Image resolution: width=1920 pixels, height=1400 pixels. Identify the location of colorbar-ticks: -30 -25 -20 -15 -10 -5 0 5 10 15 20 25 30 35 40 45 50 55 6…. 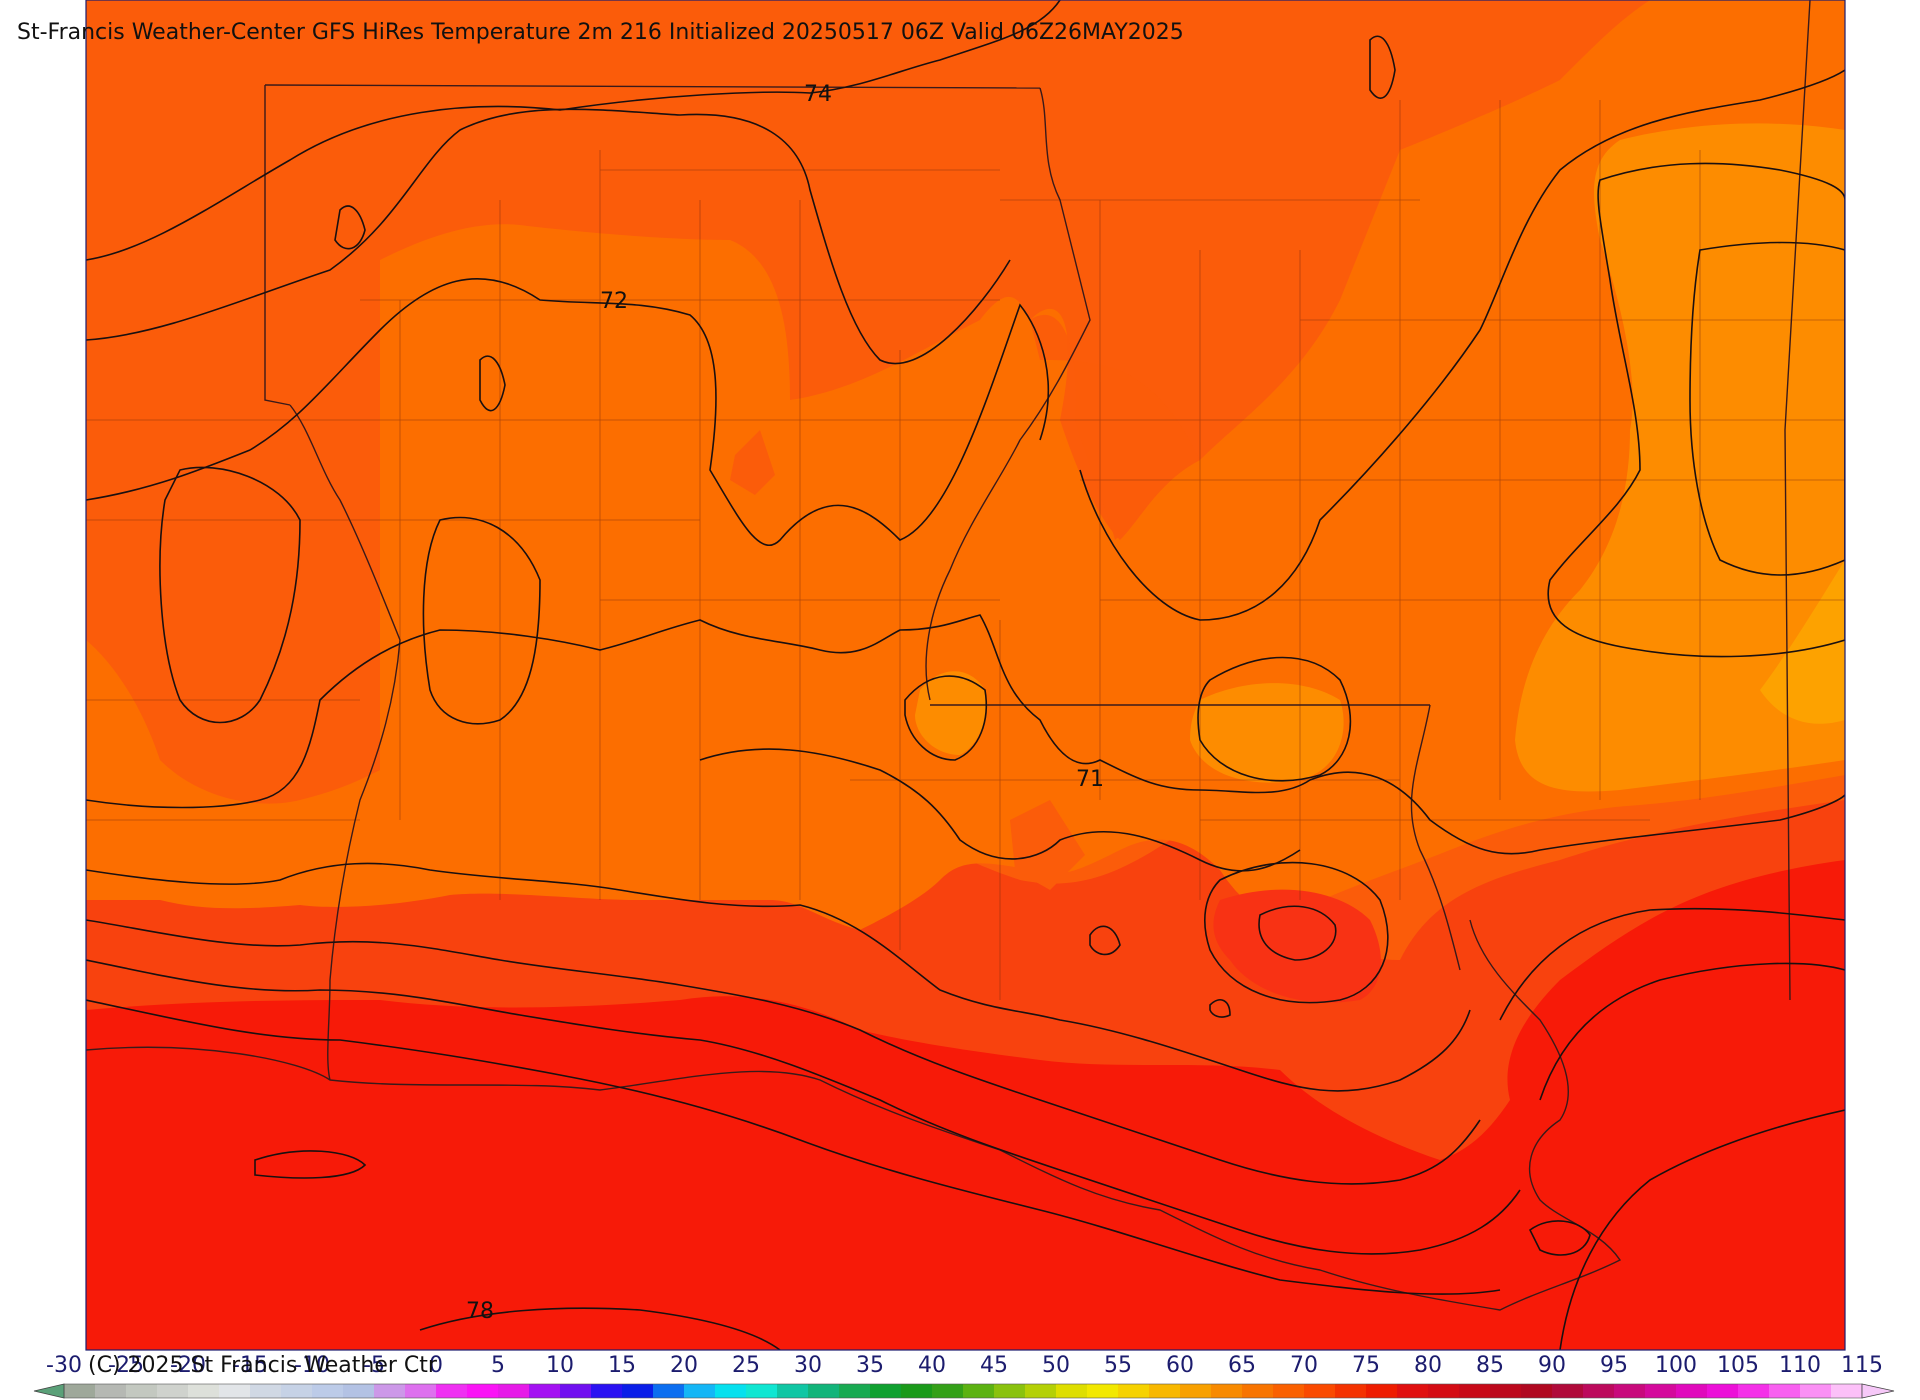
(964, 1365).